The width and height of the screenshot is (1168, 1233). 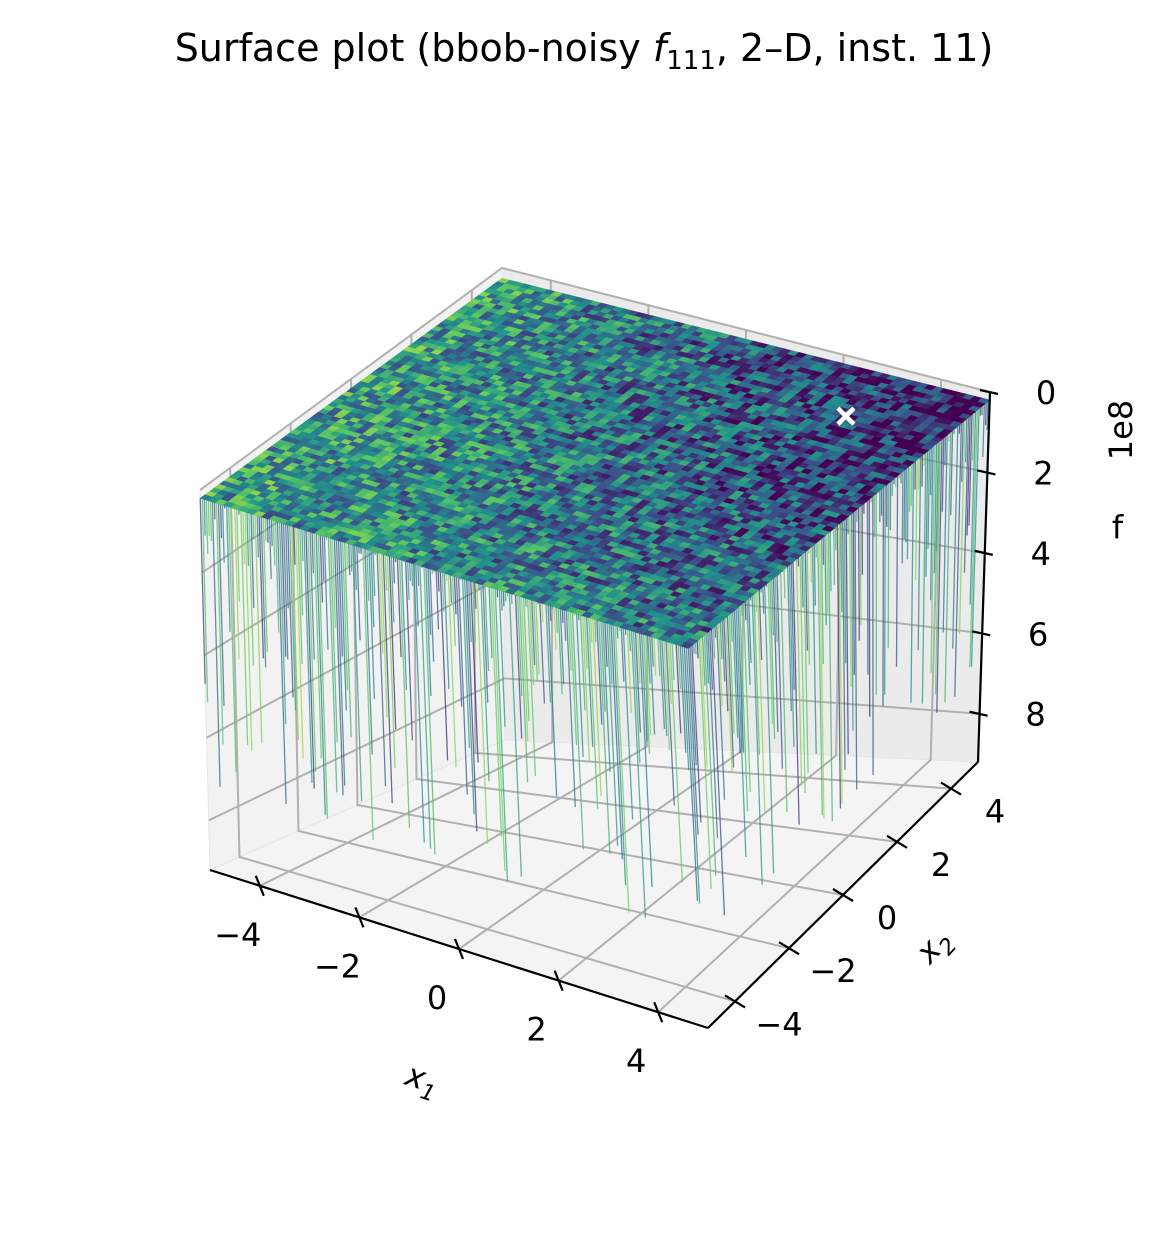 I want to click on x-axis-label-subscript: 1, so click(x=427, y=1093).